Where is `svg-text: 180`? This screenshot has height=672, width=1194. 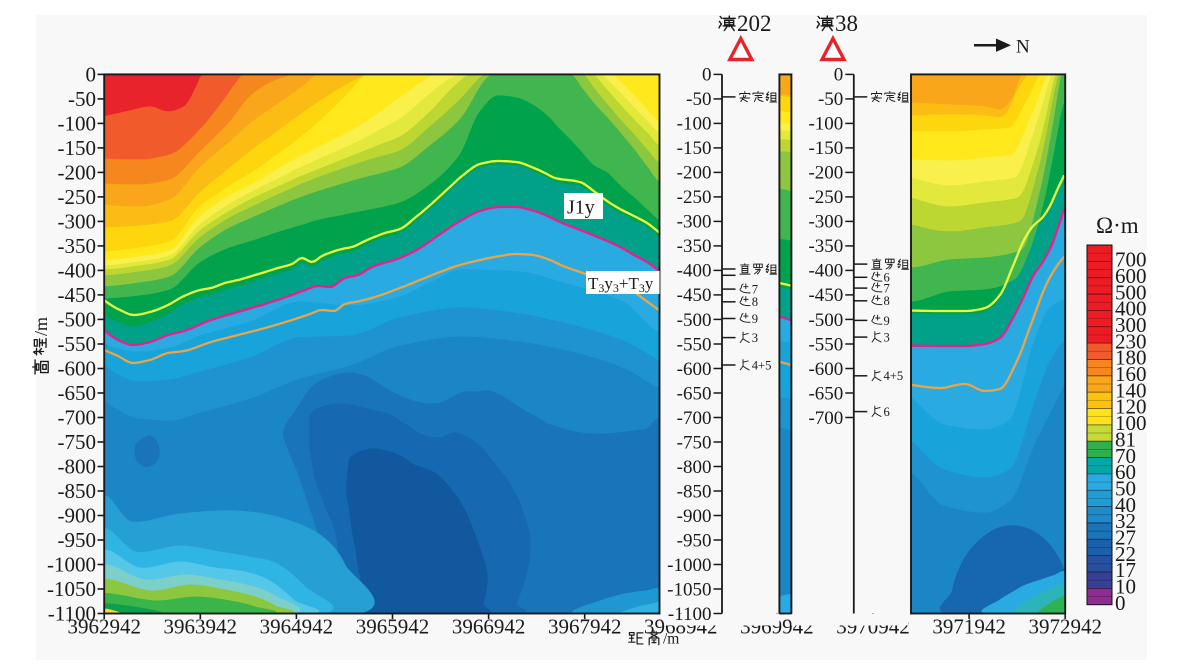 svg-text: 180 is located at coordinates (1131, 358).